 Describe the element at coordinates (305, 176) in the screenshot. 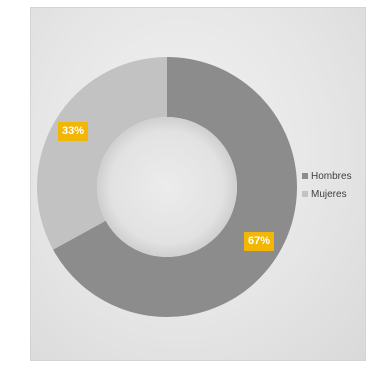

I see `legend-swatch-hombres` at that location.